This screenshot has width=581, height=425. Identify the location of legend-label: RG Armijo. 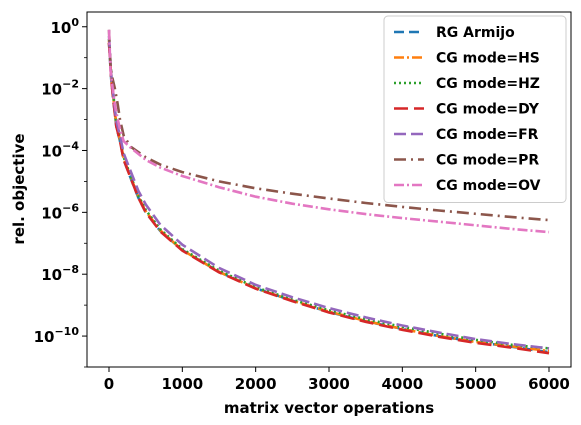
(475, 33).